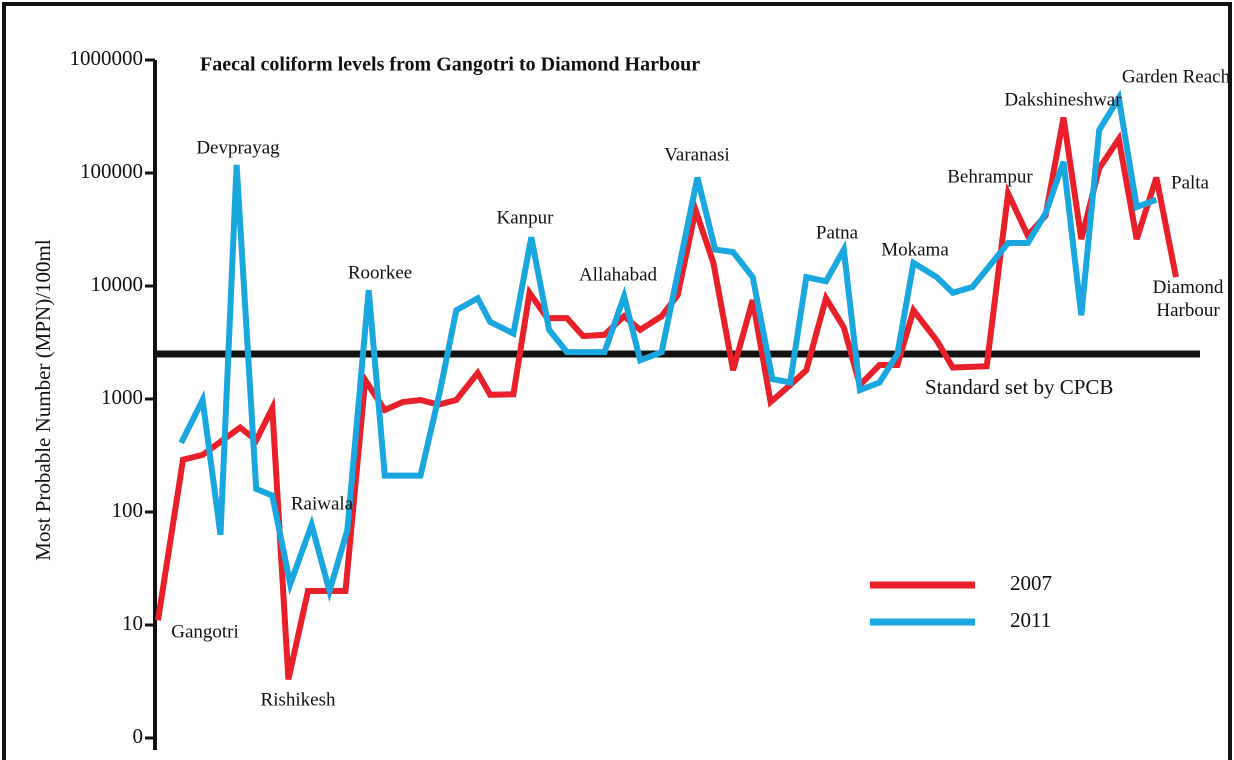 The height and width of the screenshot is (760, 1234). I want to click on legend-label: 2011, so click(1030, 620).